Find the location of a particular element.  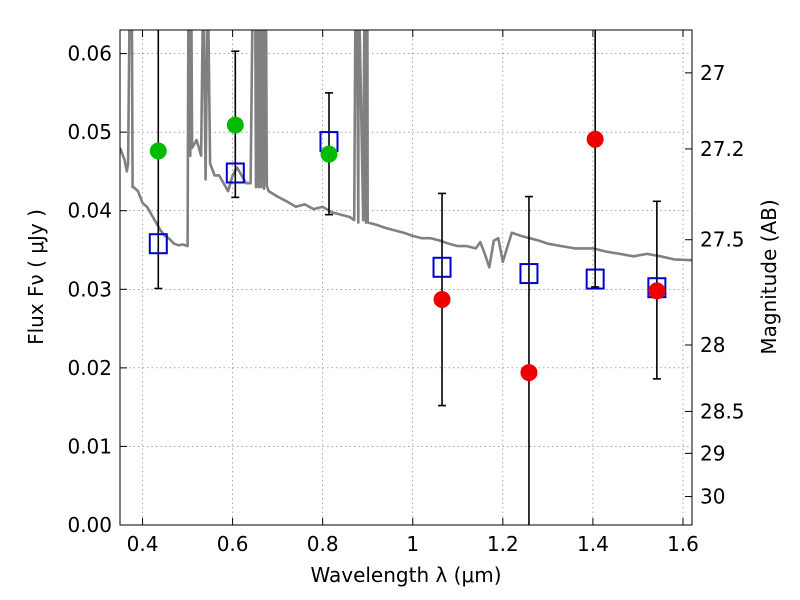

right-tick-label: 27.2 is located at coordinates (722, 149).